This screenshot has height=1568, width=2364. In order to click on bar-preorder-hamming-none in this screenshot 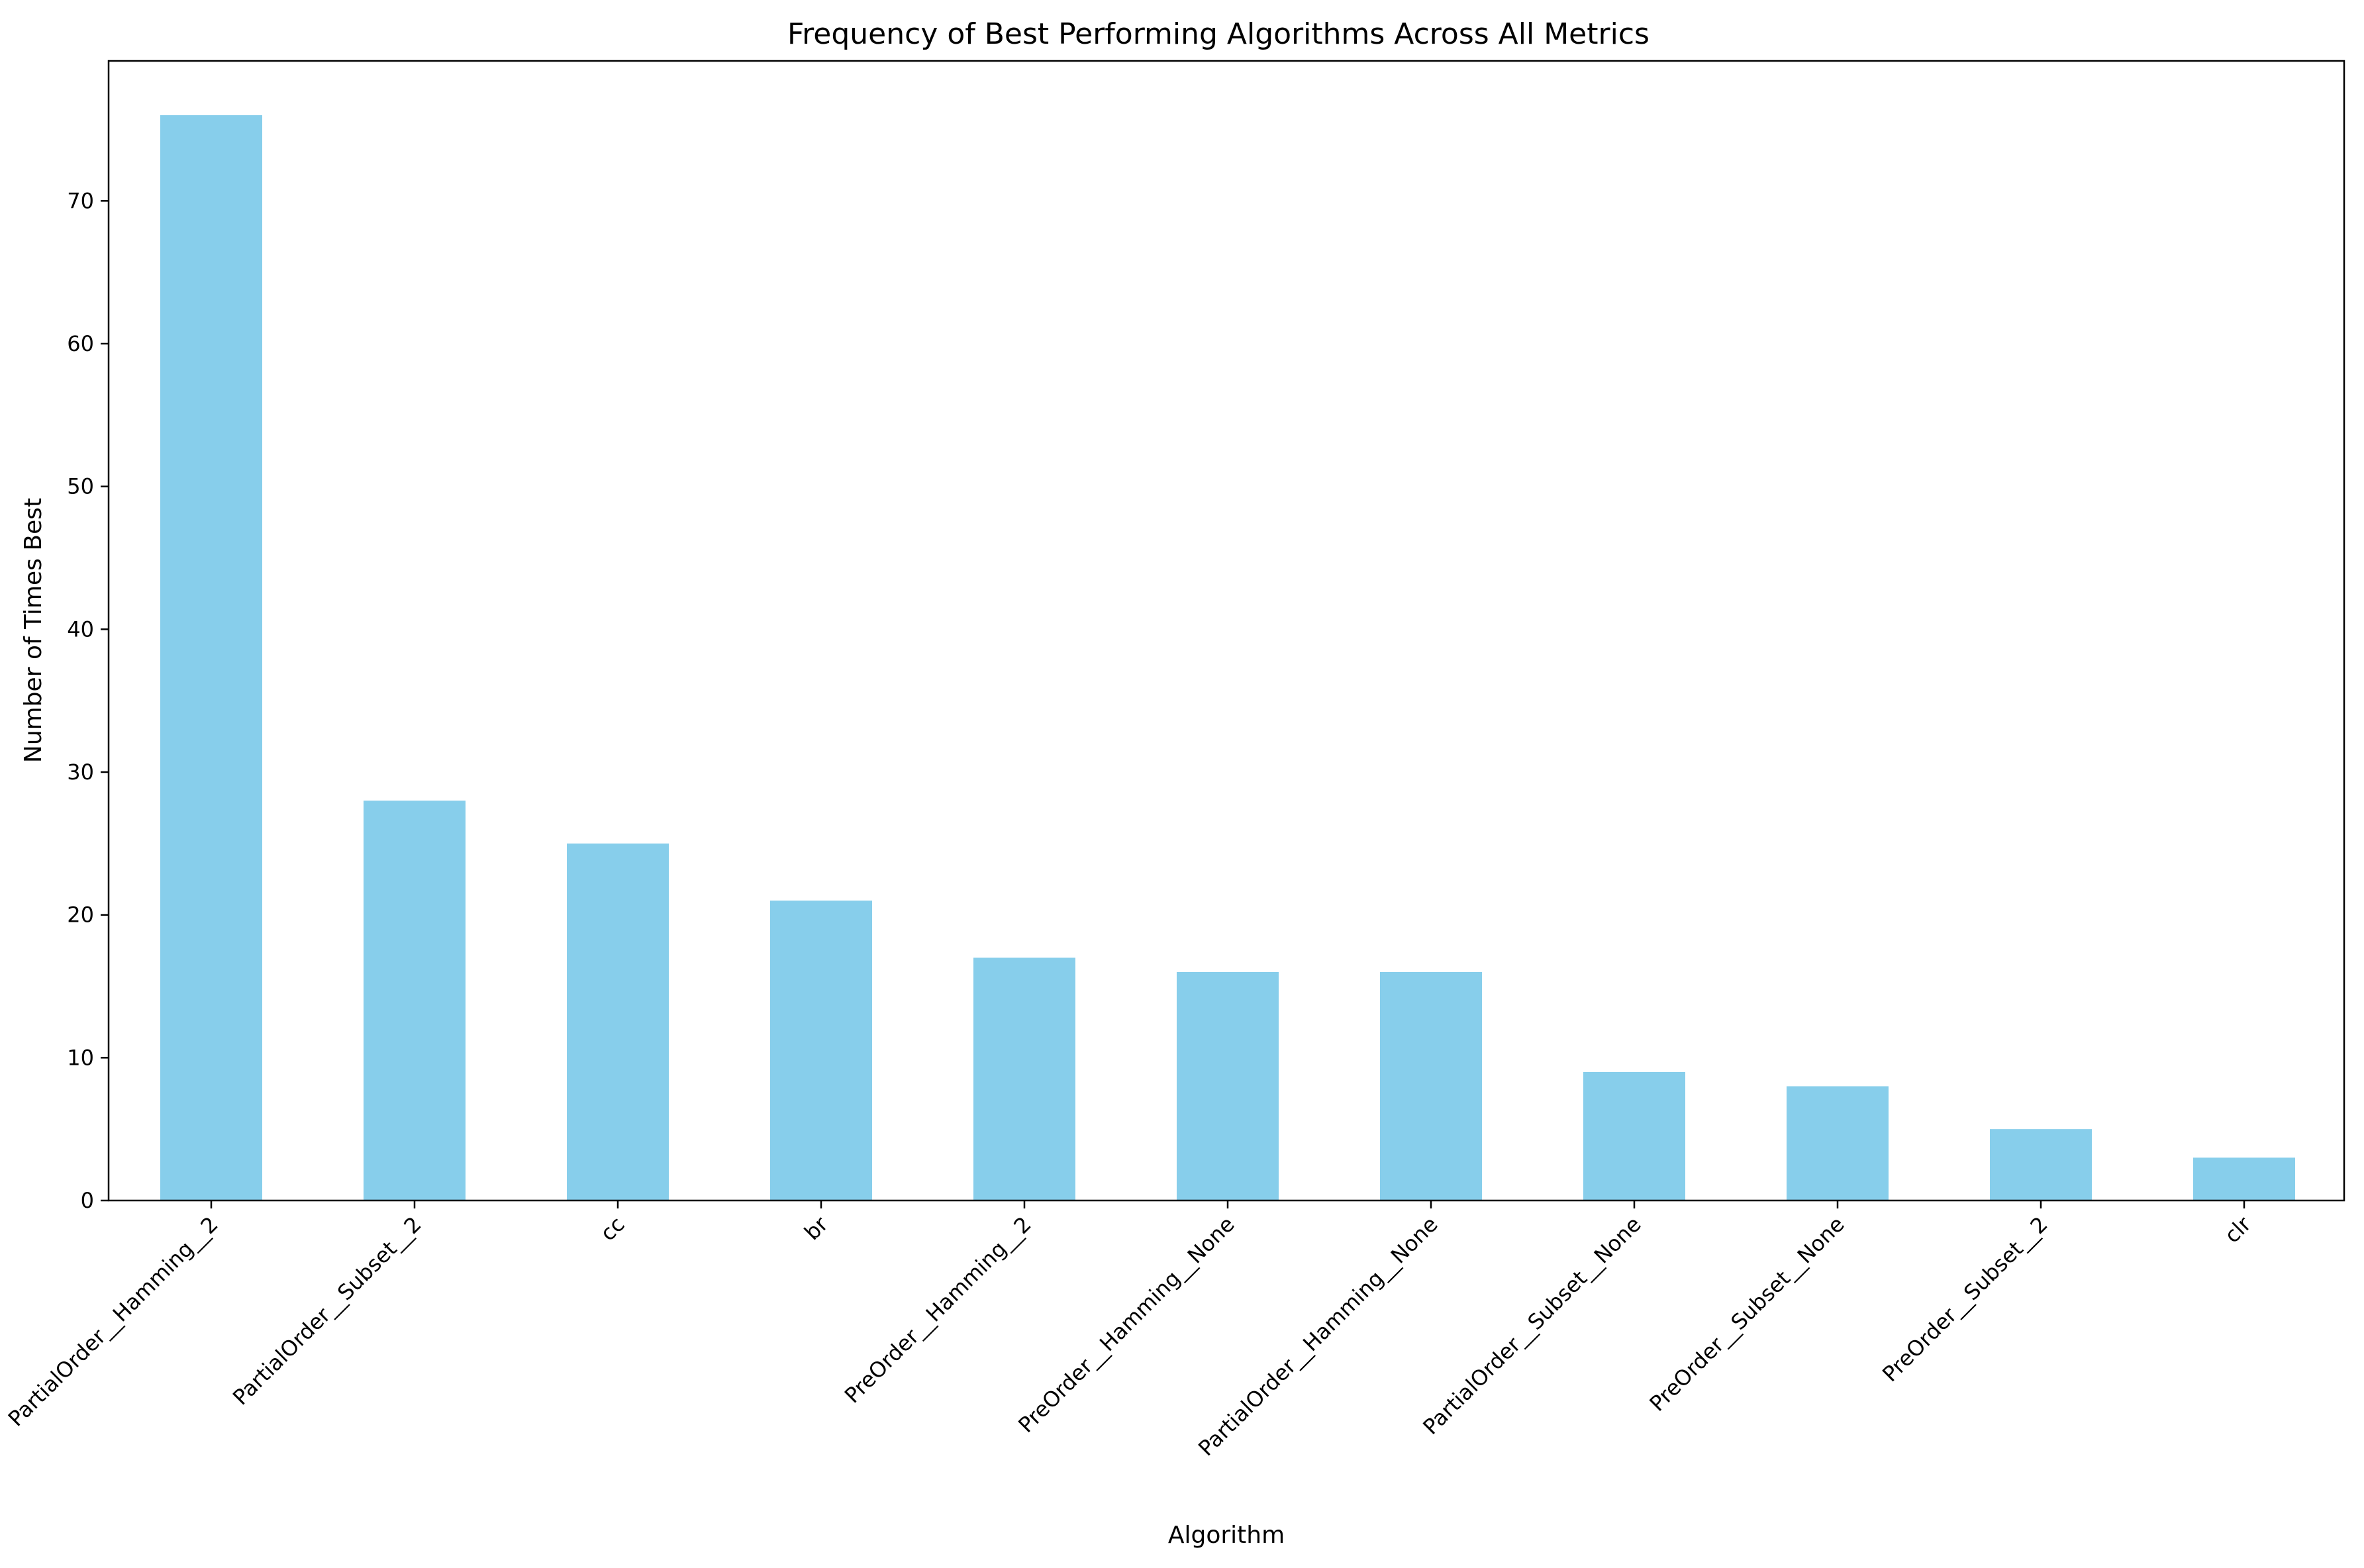, I will do `click(1228, 1085)`.